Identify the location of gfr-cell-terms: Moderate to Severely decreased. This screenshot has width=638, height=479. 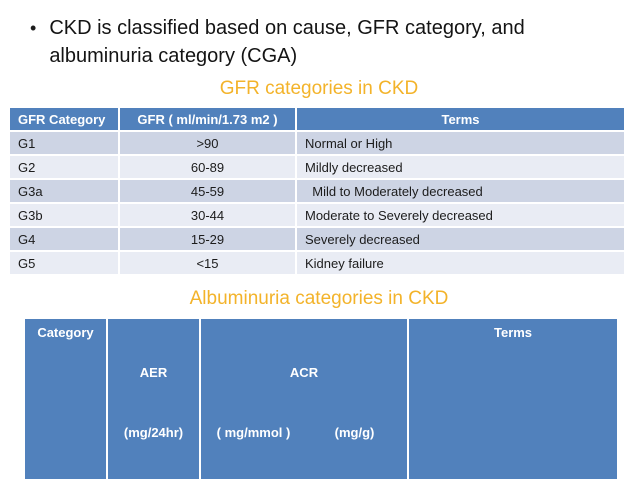
(460, 215).